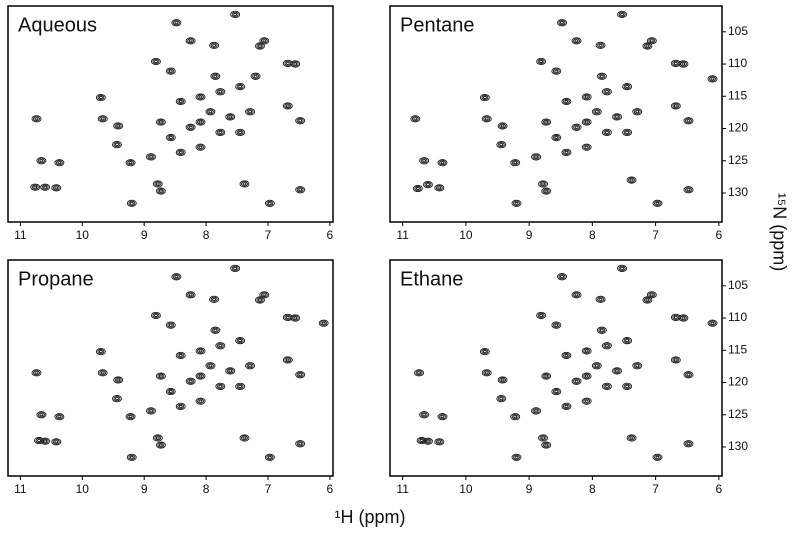 This screenshot has height=537, width=800. Describe the element at coordinates (83, 489) in the screenshot. I see `x-tick-label: 10` at that location.